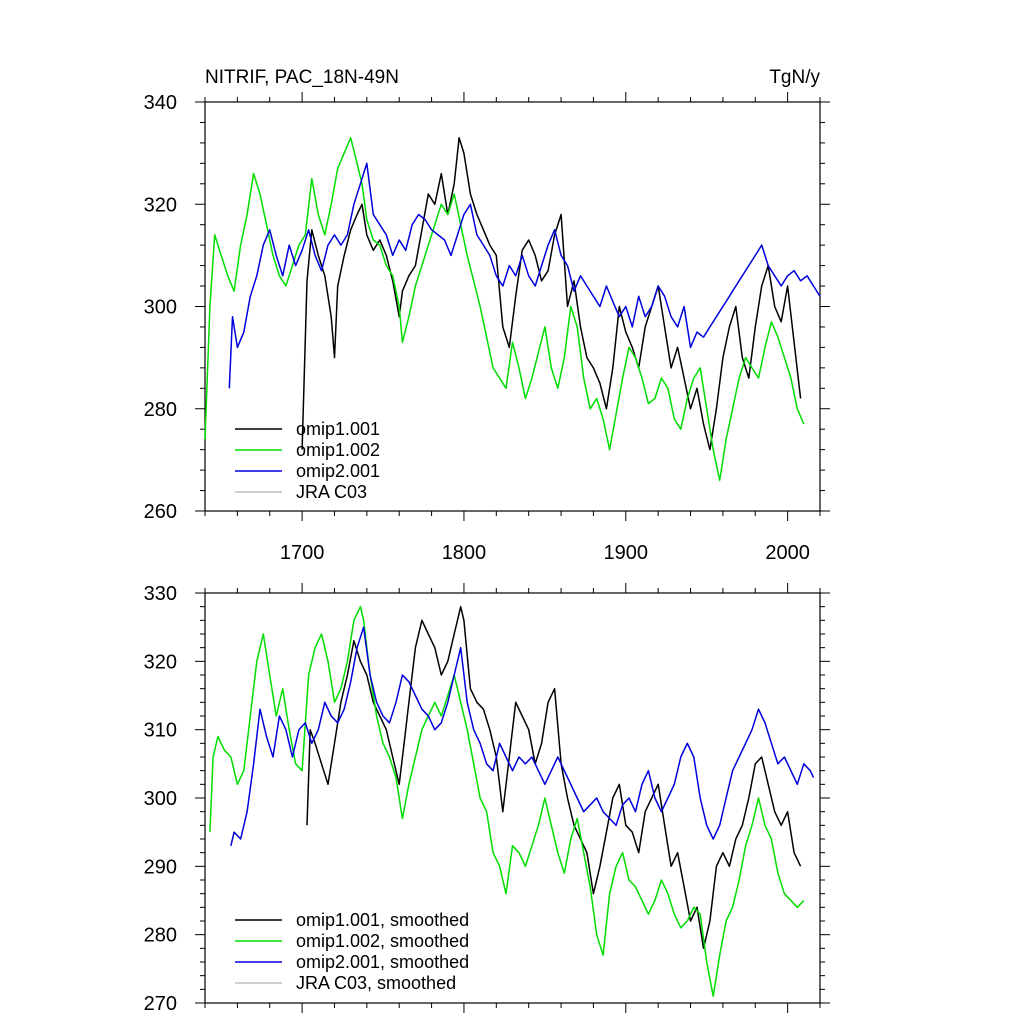 The width and height of the screenshot is (1024, 1024). Describe the element at coordinates (302, 553) in the screenshot. I see `top-xtick-label: 1700` at that location.